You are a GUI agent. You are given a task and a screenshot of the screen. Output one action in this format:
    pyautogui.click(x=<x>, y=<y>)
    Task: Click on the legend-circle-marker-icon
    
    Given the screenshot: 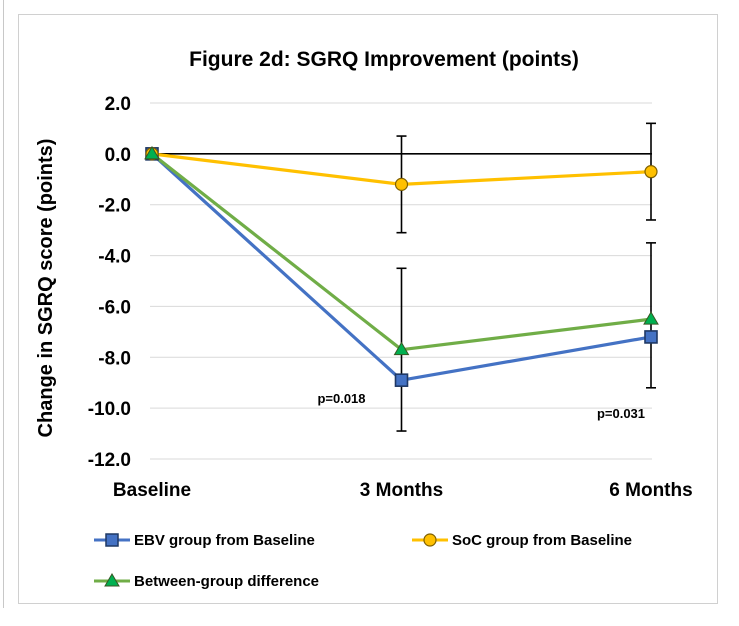 What is the action you would take?
    pyautogui.click(x=430, y=540)
    